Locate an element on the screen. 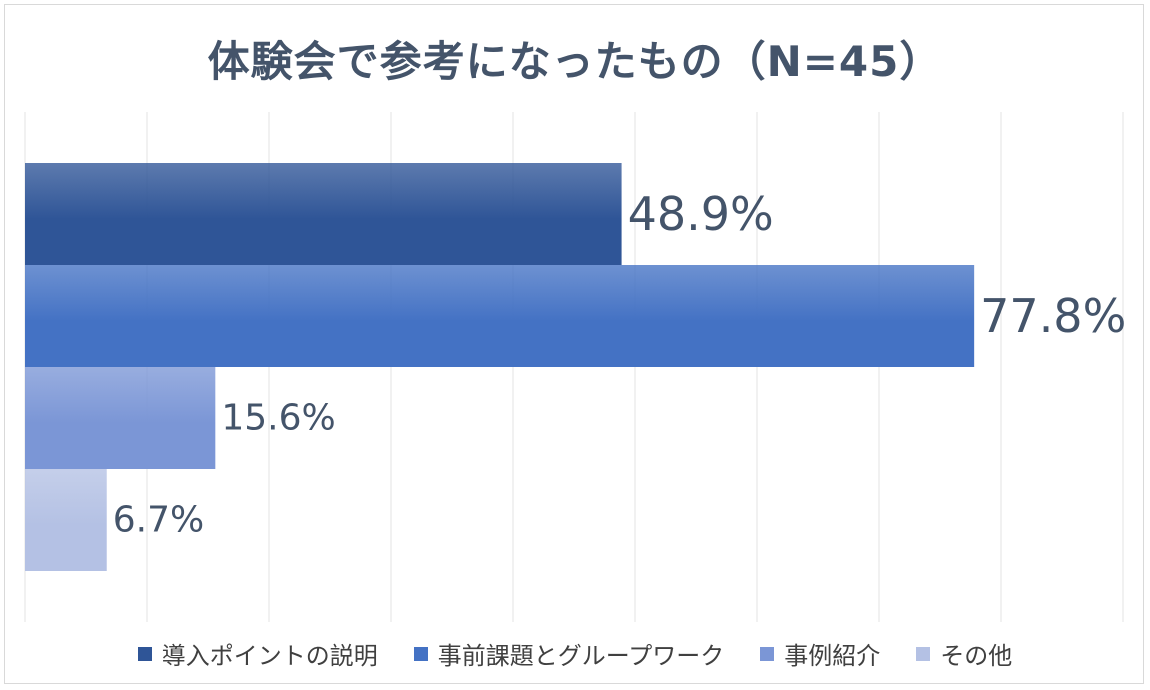  legend-item: その他 is located at coordinates (964, 653).